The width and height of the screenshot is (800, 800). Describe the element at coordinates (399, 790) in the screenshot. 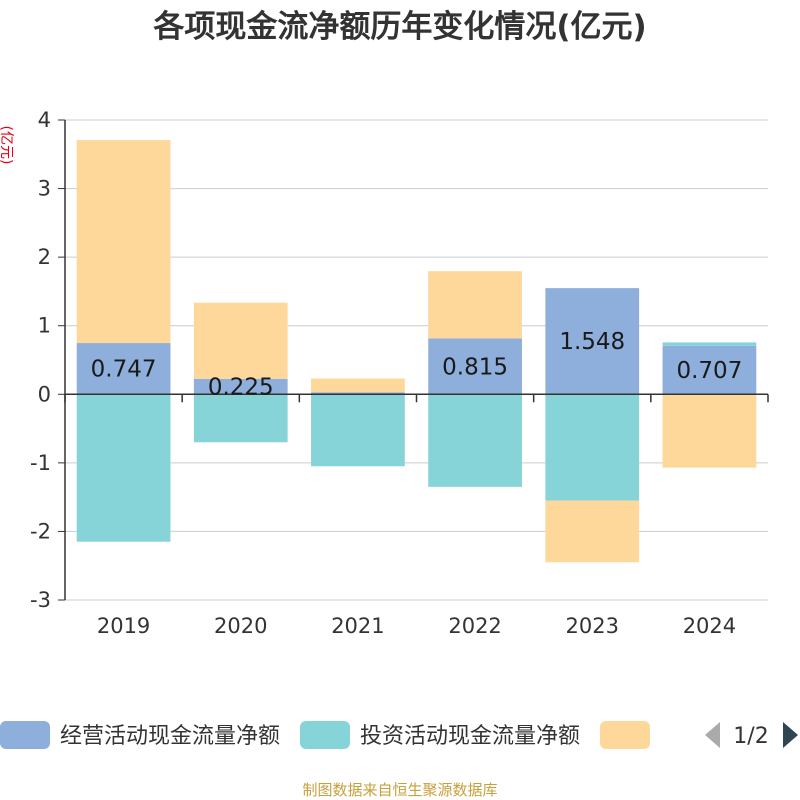

I see `source-note: 制图数据来自恒生聚源数据库` at that location.